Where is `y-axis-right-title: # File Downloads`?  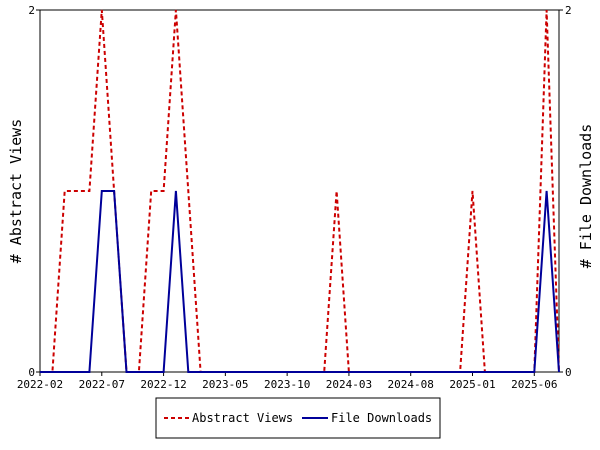 y-axis-right-title: # File Downloads is located at coordinates (586, 196).